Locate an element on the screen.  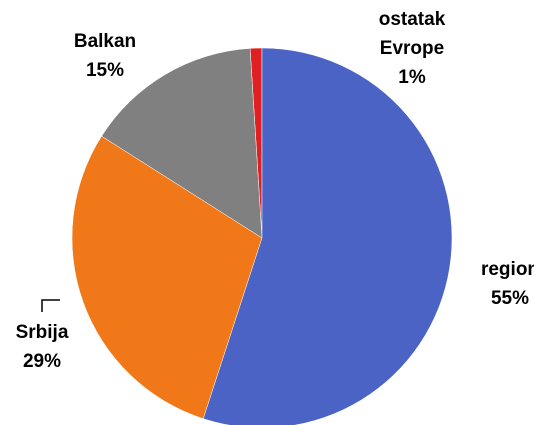
percent-label: 29% is located at coordinates (42, 361).